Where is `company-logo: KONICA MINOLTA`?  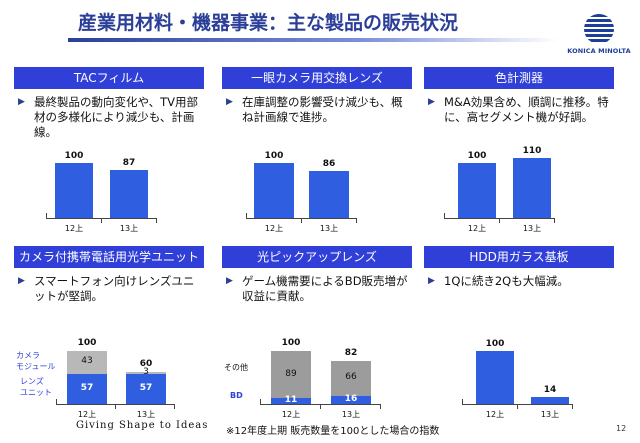
company-logo: KONICA MINOLTA is located at coordinates (599, 39).